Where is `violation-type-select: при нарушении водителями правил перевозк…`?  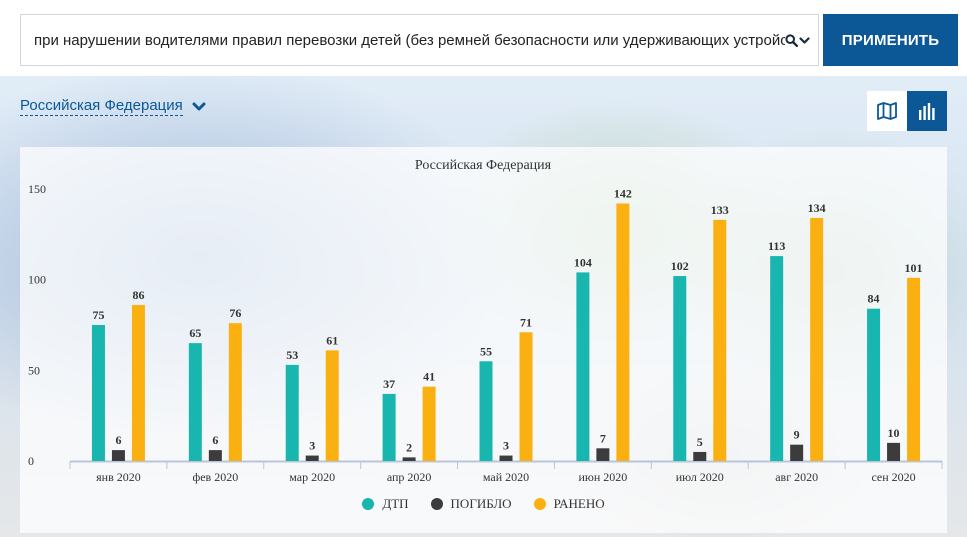
violation-type-select: при нарушении водителями правил перевозк… is located at coordinates (419, 40).